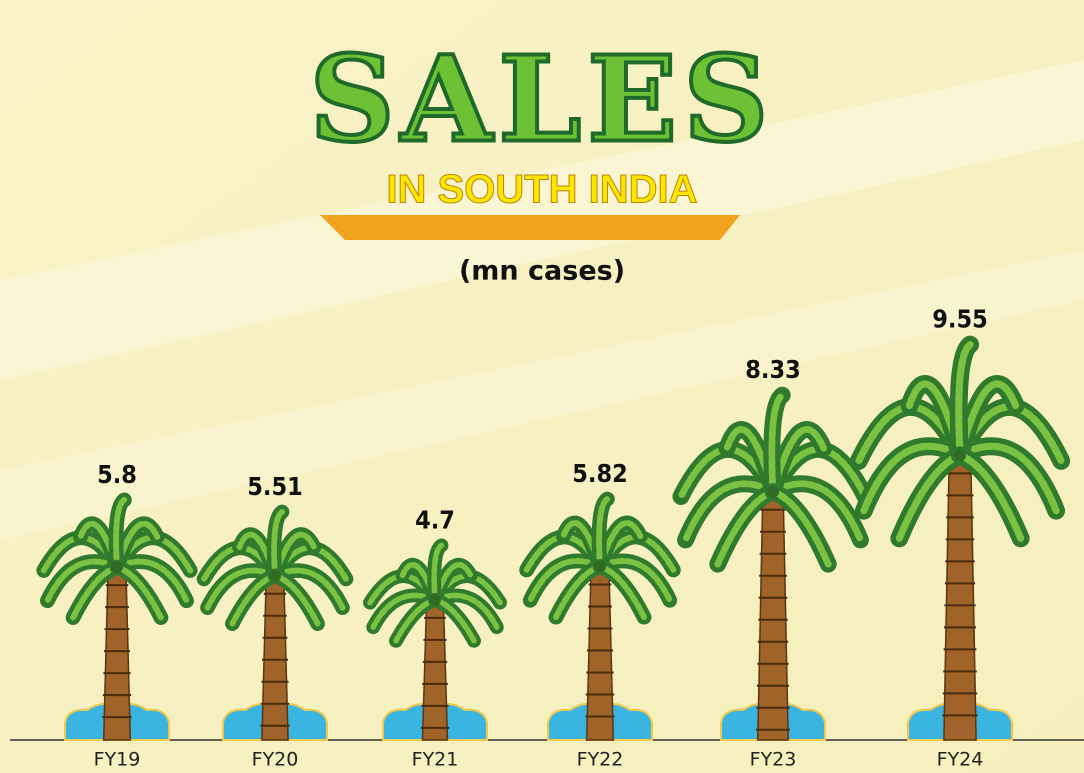 The image size is (1084, 773). I want to click on chart-subtitle: IN SOUTH INDIA, so click(541, 190).